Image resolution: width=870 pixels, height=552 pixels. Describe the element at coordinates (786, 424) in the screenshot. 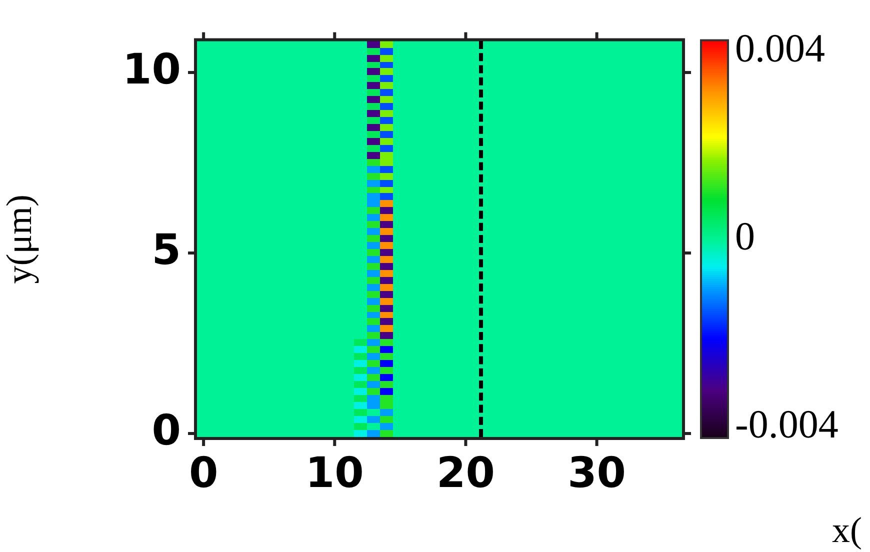

I see `color-bar-label: -0.004` at that location.